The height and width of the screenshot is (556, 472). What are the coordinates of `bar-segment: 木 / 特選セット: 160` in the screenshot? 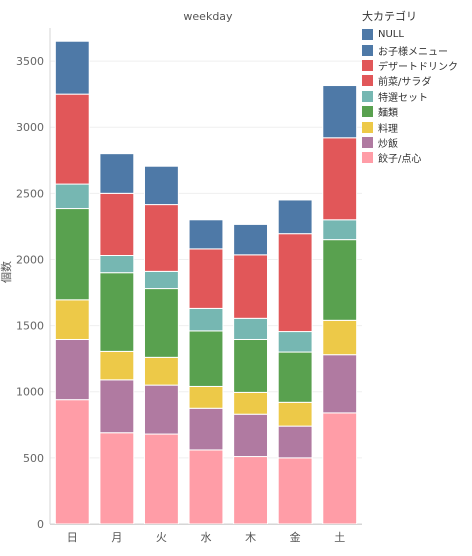 It's located at (251, 328).